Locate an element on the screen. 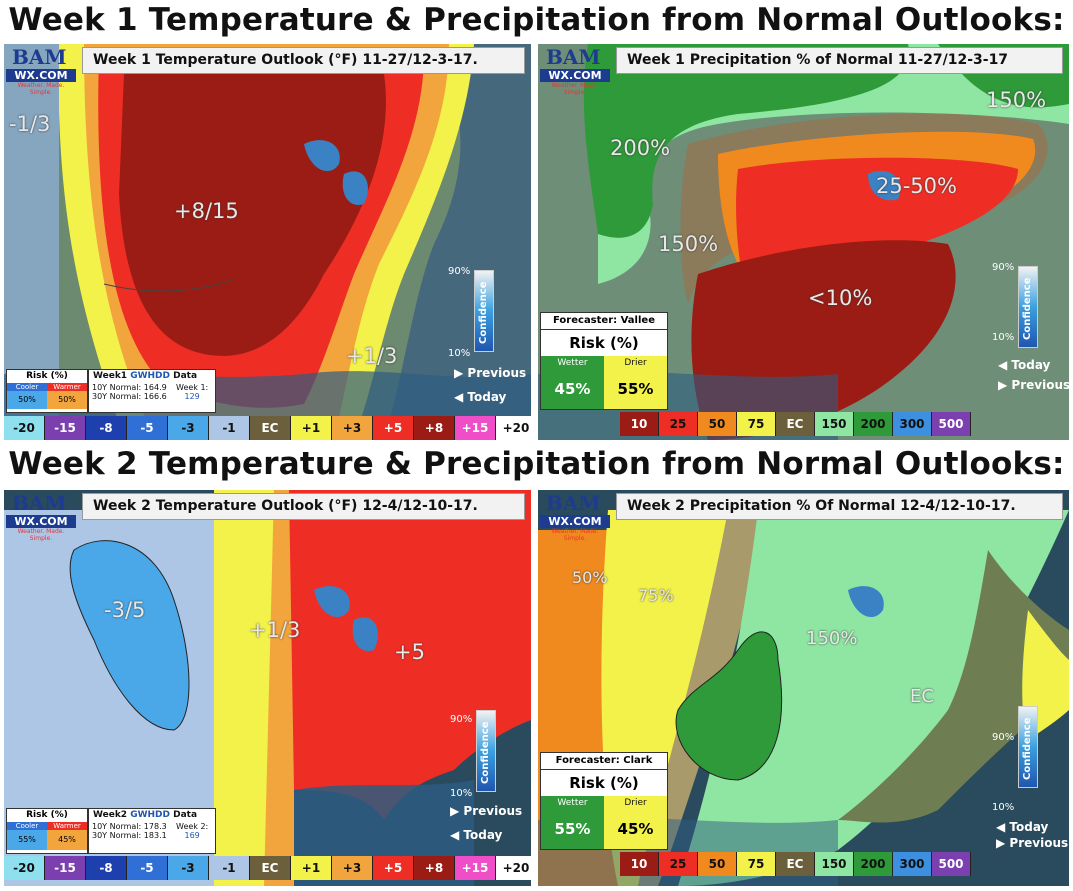 The height and width of the screenshot is (891, 1073). map-label: EC is located at coordinates (922, 696).